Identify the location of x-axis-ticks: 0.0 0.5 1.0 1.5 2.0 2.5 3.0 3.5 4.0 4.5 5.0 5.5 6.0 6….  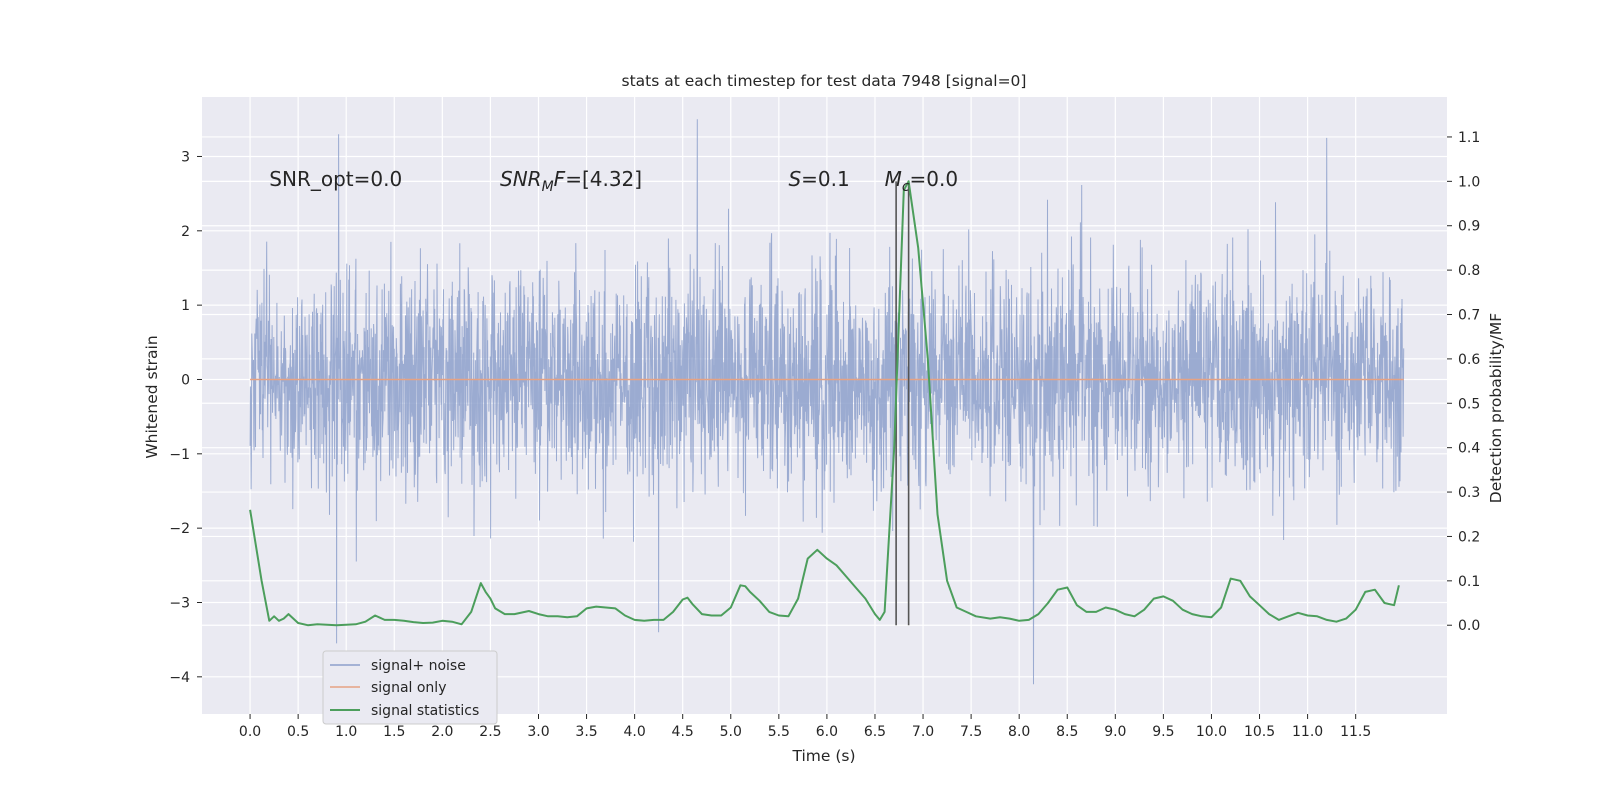
(805, 727).